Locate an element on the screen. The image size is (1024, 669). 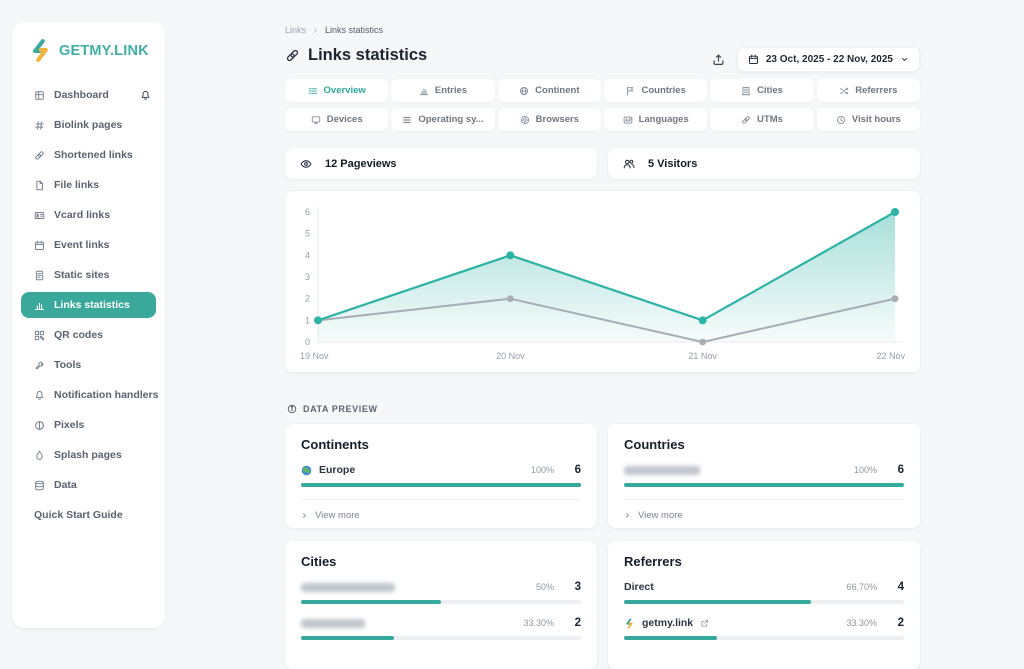
tab-languages: Languages is located at coordinates (656, 119).